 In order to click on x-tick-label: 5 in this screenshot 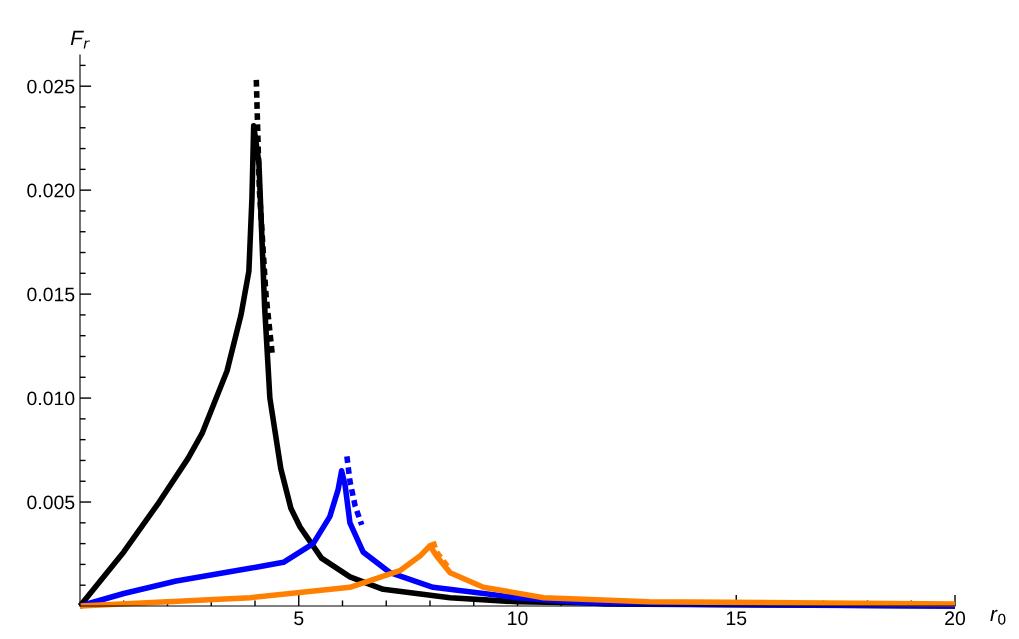, I will do `click(299, 618)`.